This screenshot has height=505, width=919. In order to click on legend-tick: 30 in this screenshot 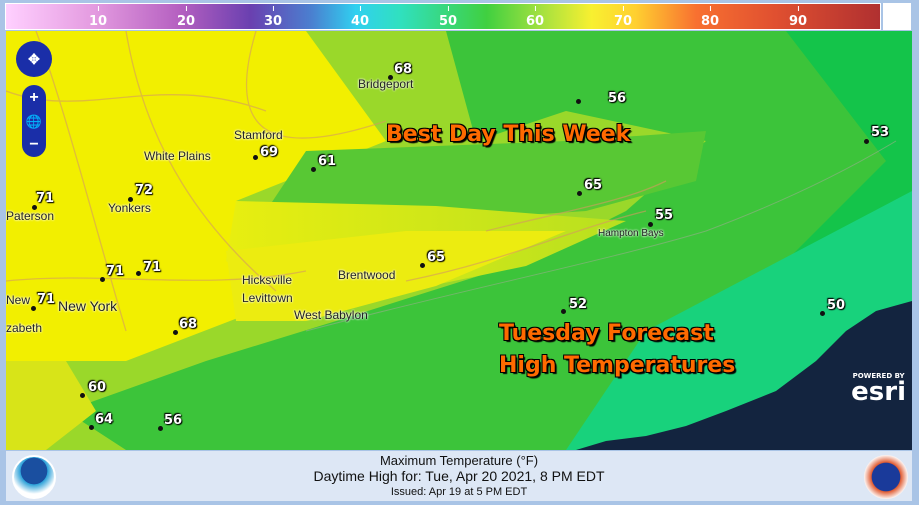, I will do `click(273, 17)`.